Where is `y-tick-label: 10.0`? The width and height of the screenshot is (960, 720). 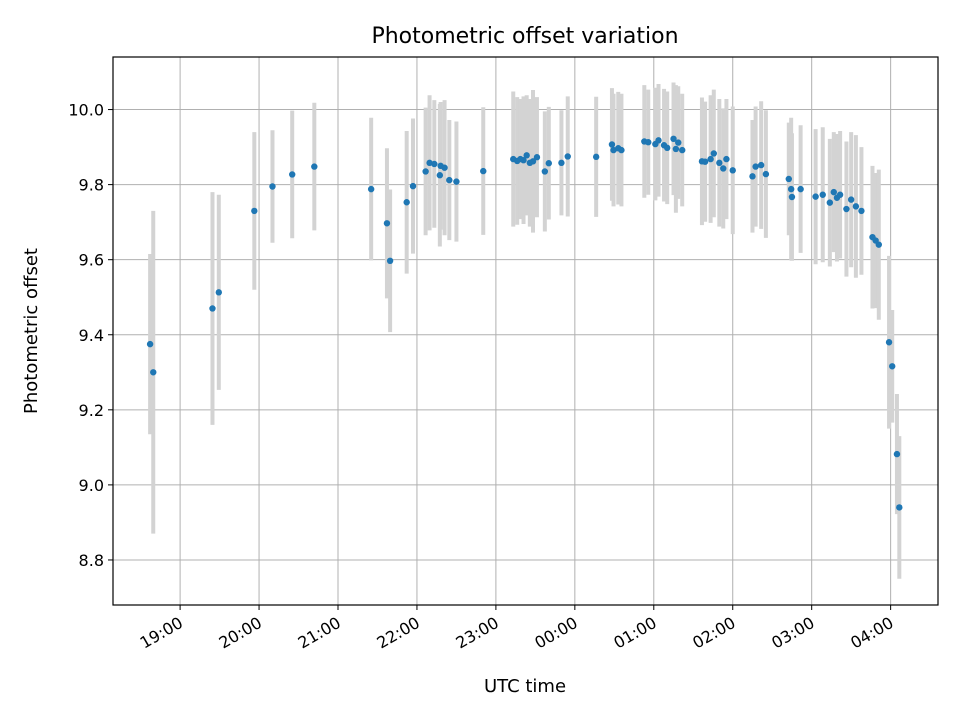
y-tick-label: 10.0 is located at coordinates (86, 110).